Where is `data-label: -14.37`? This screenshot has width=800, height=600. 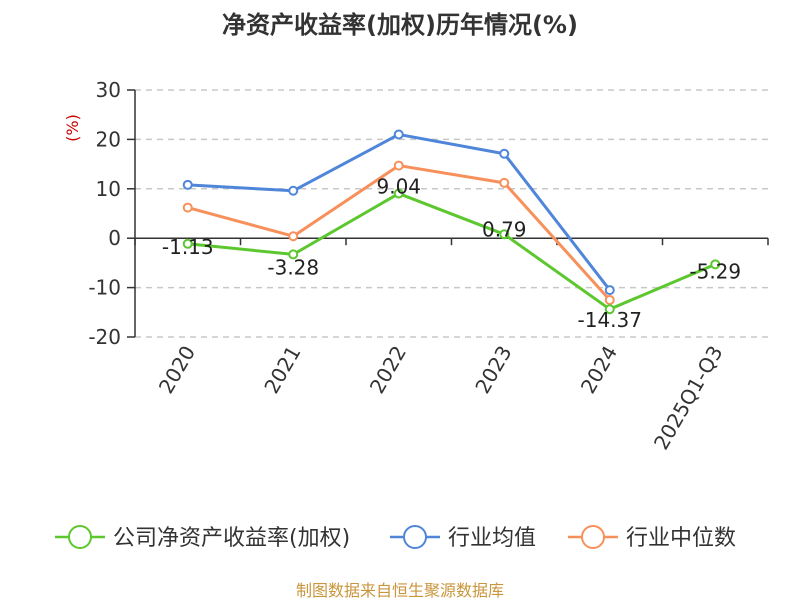
data-label: -14.37 is located at coordinates (610, 320).